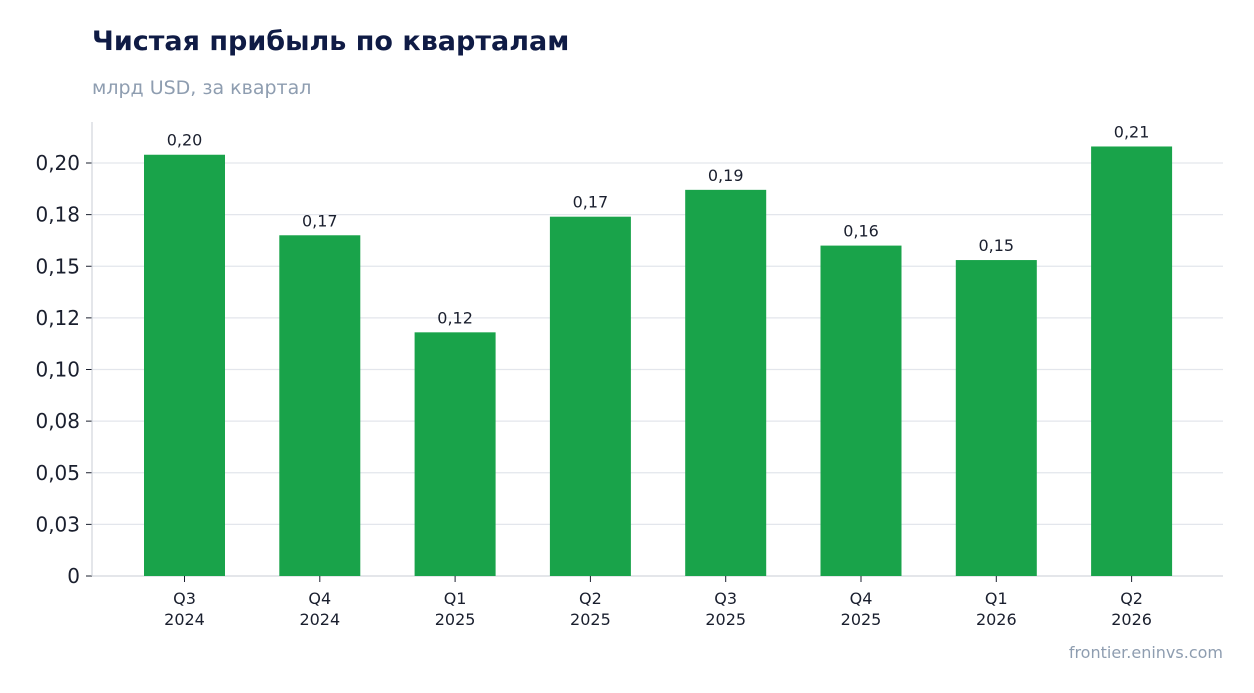  I want to click on chart-subtitle: млрд USD, за квартал, so click(202, 88).